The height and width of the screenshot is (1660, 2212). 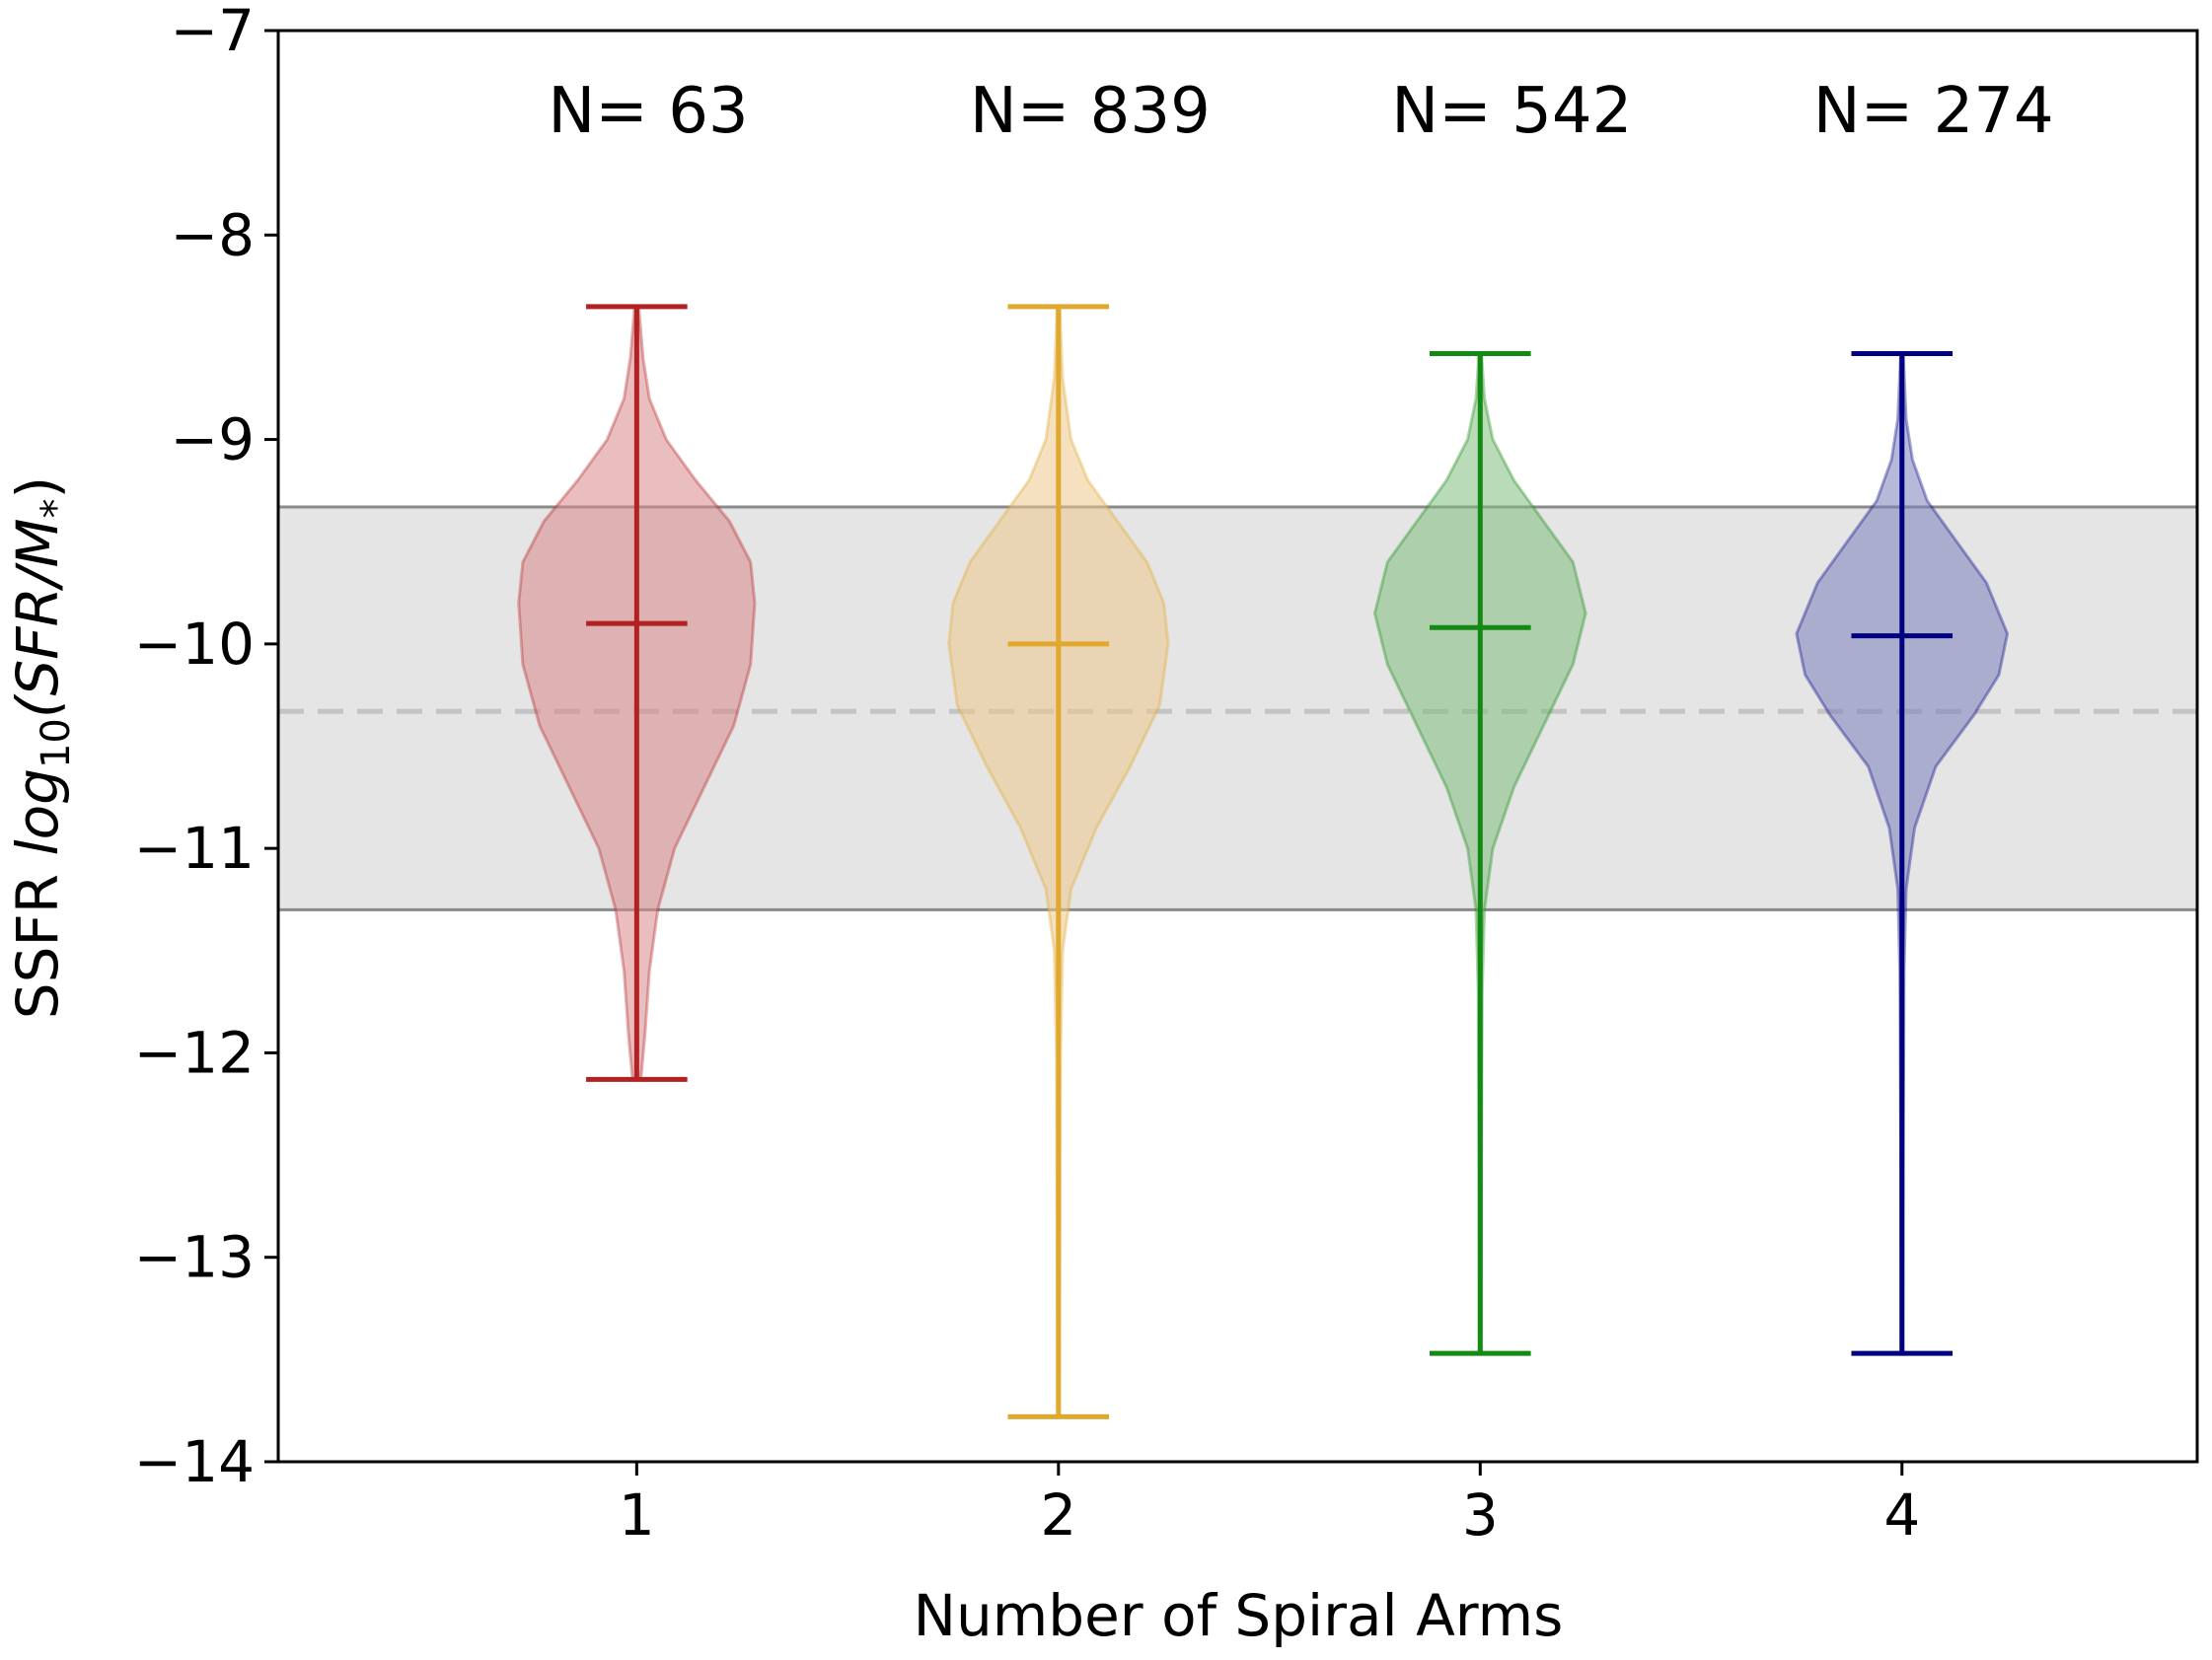 I want to click on y-axis-label-sub: 10, so click(x=56, y=743).